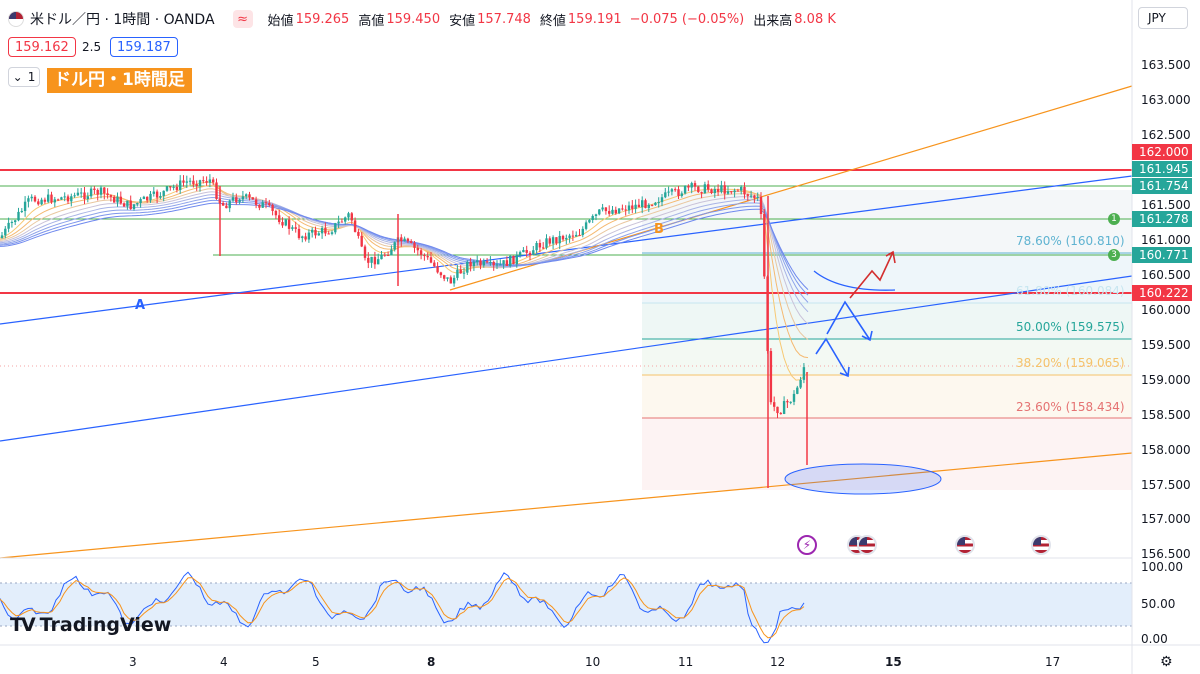 The height and width of the screenshot is (674, 1200). I want to click on data-problem-icon: ≈, so click(242, 19).